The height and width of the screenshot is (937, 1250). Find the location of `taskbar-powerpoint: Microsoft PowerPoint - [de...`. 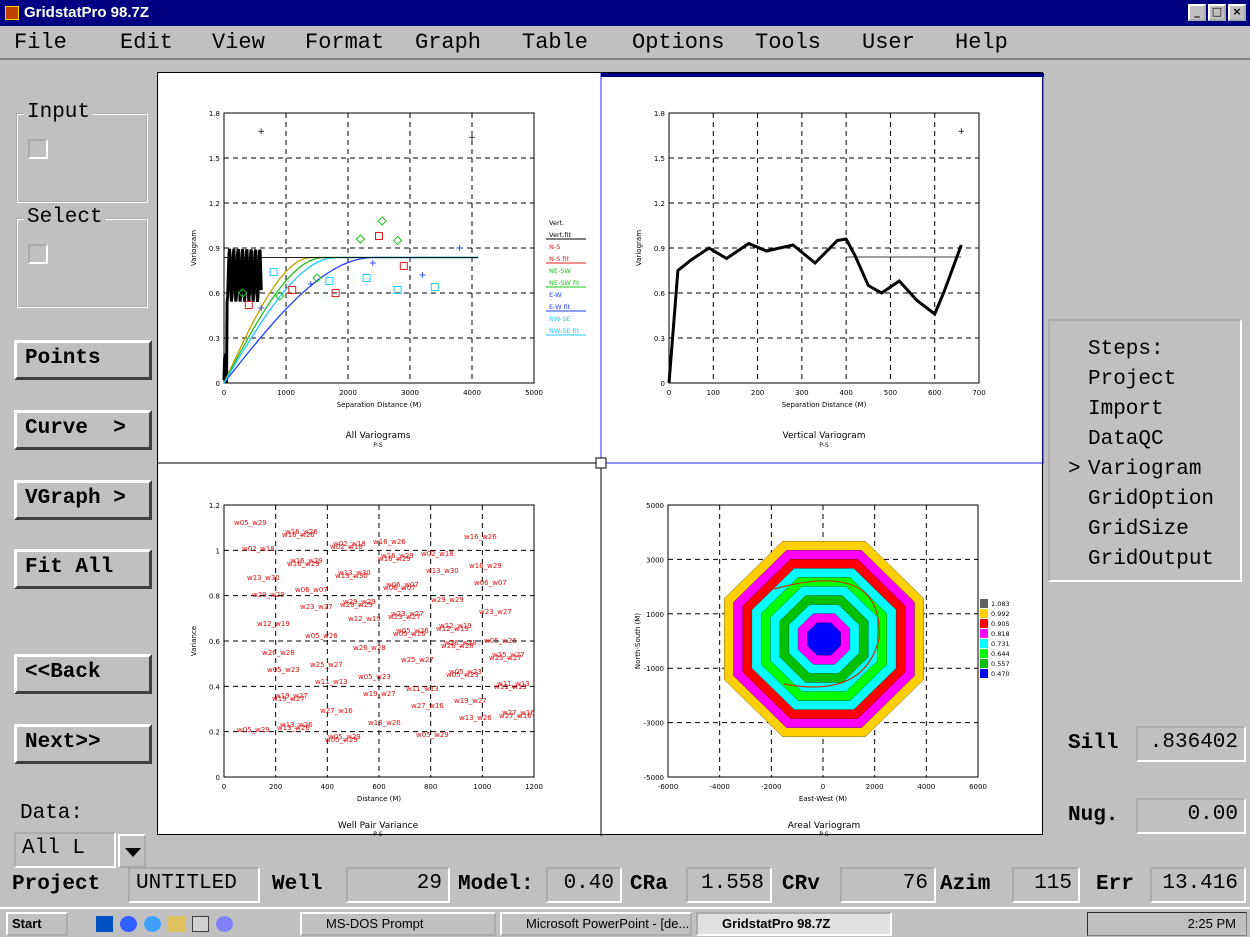

taskbar-powerpoint: Microsoft PowerPoint - [de... is located at coordinates (596, 924).